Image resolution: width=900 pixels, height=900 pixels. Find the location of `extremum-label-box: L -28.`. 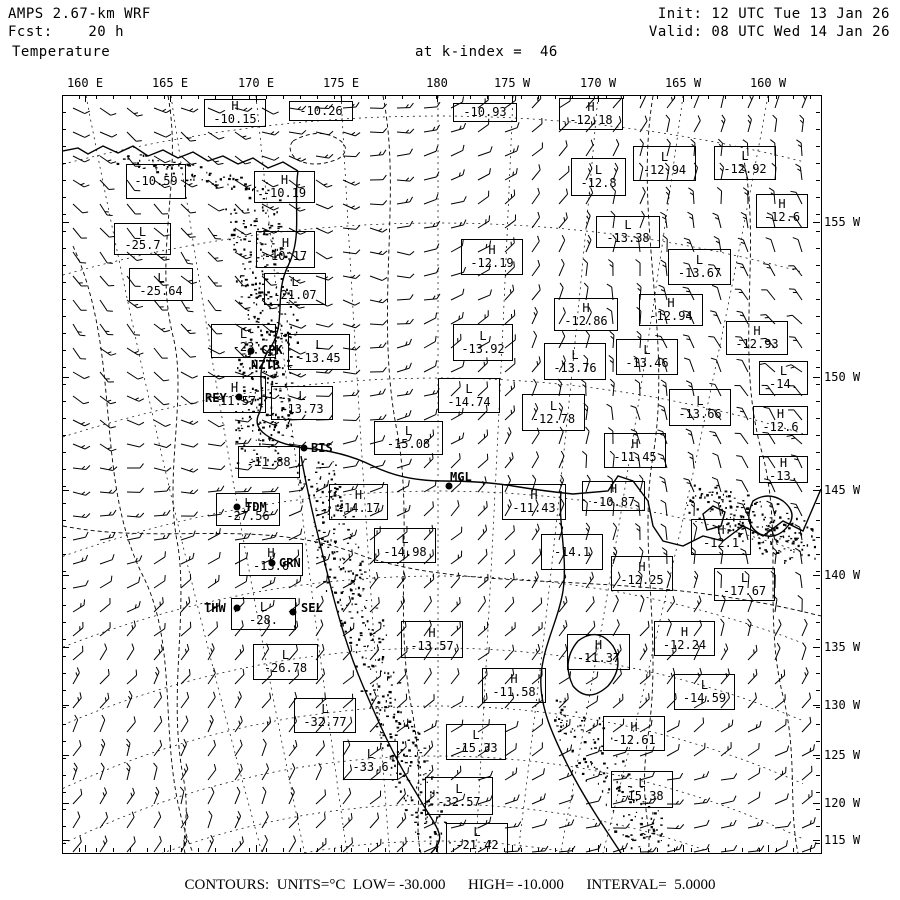

extremum-label-box: L -28. is located at coordinates (263, 614).